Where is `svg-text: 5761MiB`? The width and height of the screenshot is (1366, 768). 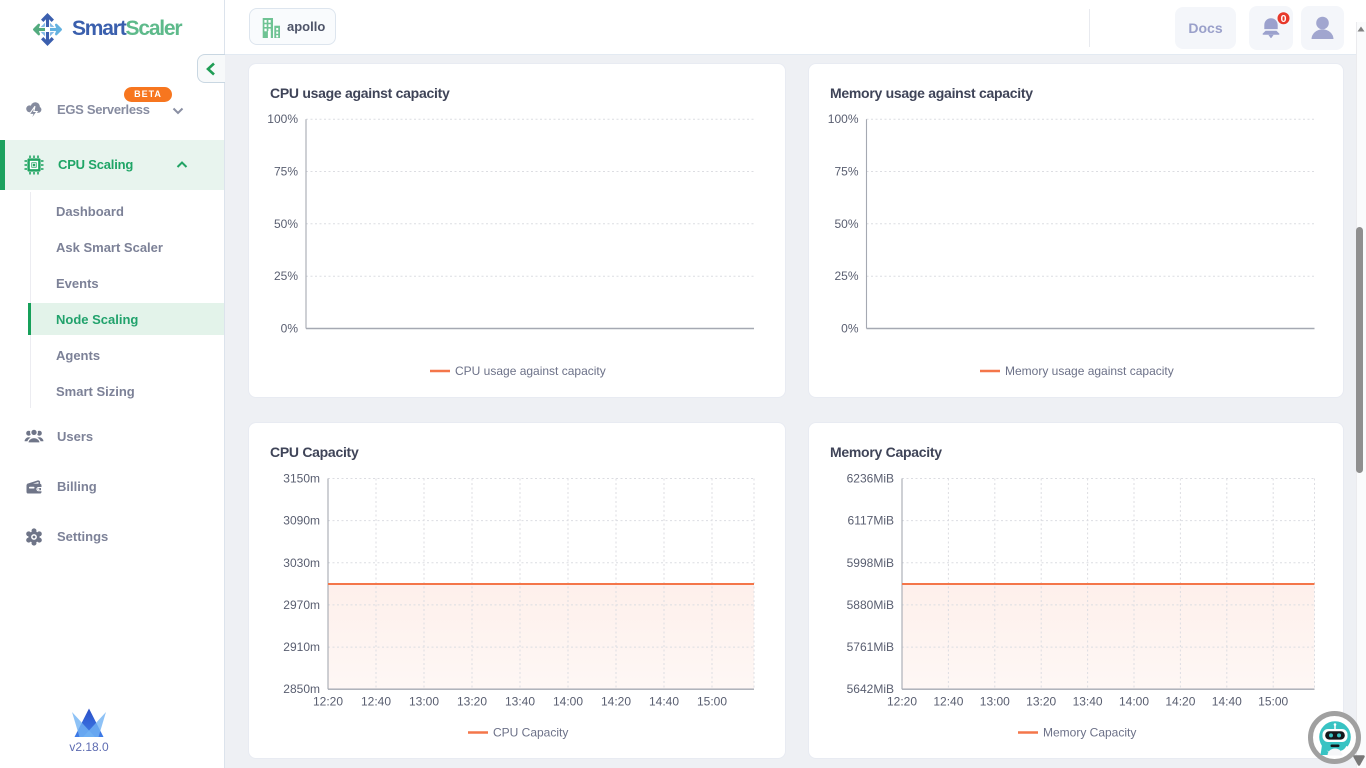
svg-text: 5761MiB is located at coordinates (870, 647).